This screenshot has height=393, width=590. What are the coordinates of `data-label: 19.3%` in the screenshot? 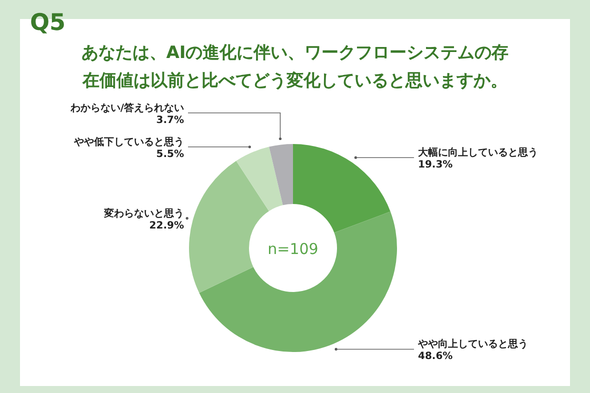 It's located at (435, 165).